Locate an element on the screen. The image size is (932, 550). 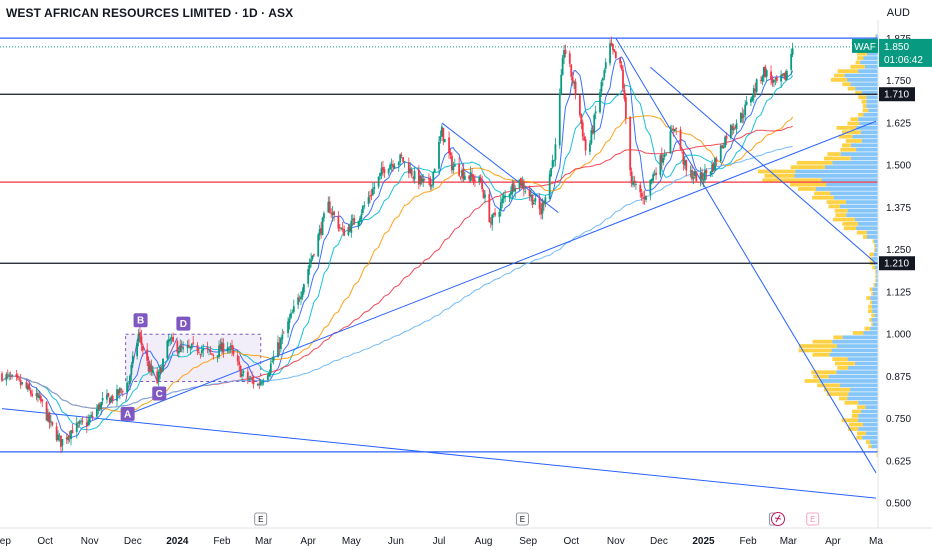
y-tick-label: 0.500 is located at coordinates (898, 504).